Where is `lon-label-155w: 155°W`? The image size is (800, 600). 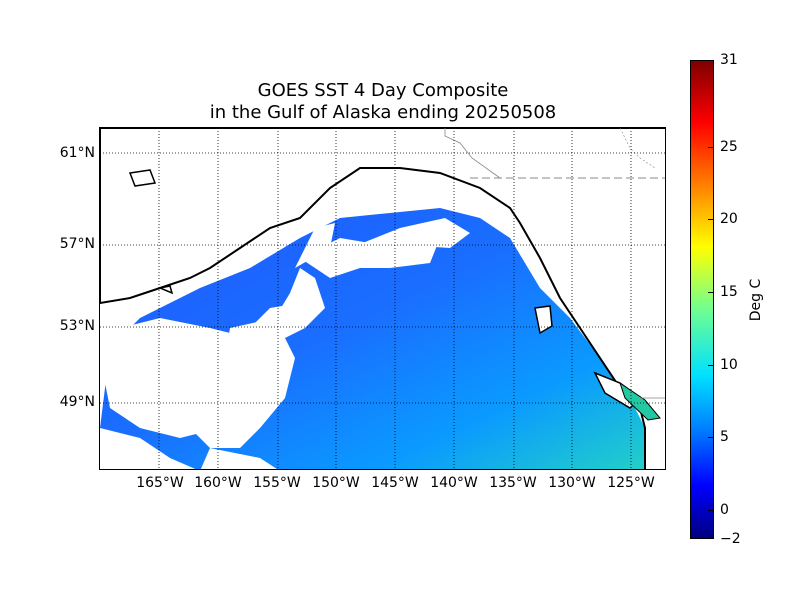
lon-label-155w: 155°W is located at coordinates (277, 483).